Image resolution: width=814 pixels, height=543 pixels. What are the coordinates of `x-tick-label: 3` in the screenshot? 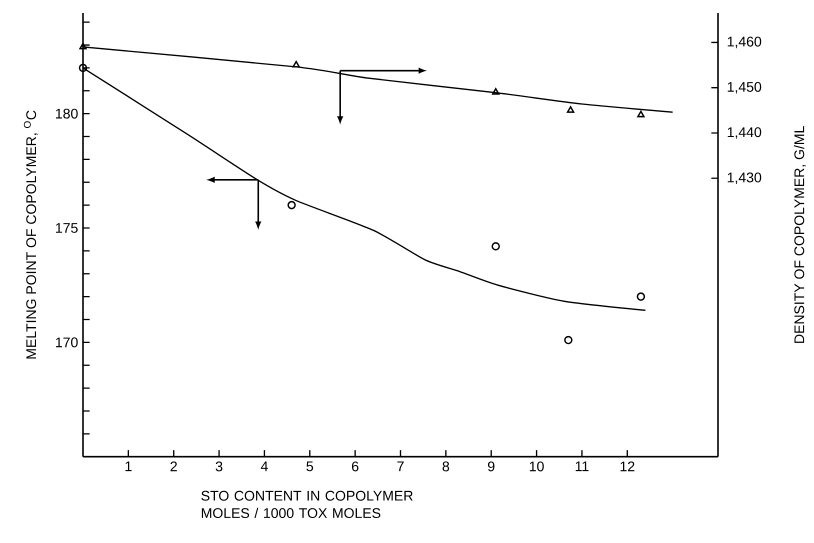 It's located at (219, 466).